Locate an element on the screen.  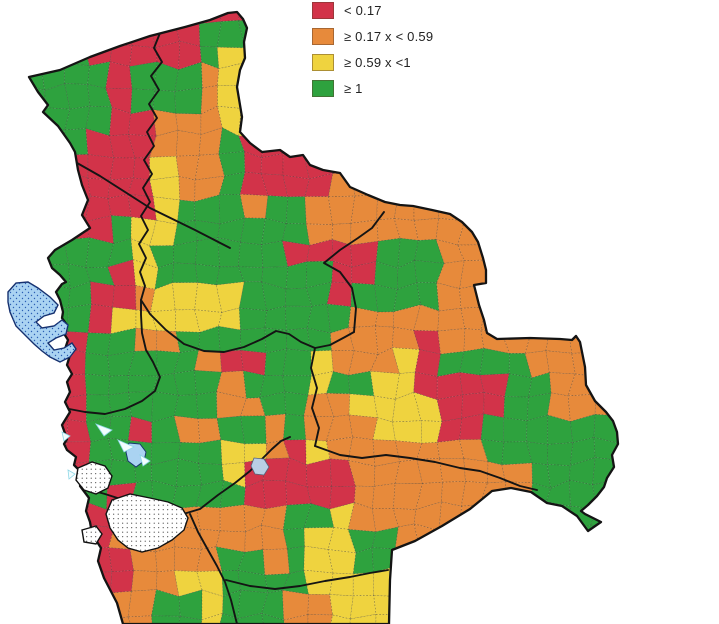
lake-poopo is located at coordinates (136, 455).